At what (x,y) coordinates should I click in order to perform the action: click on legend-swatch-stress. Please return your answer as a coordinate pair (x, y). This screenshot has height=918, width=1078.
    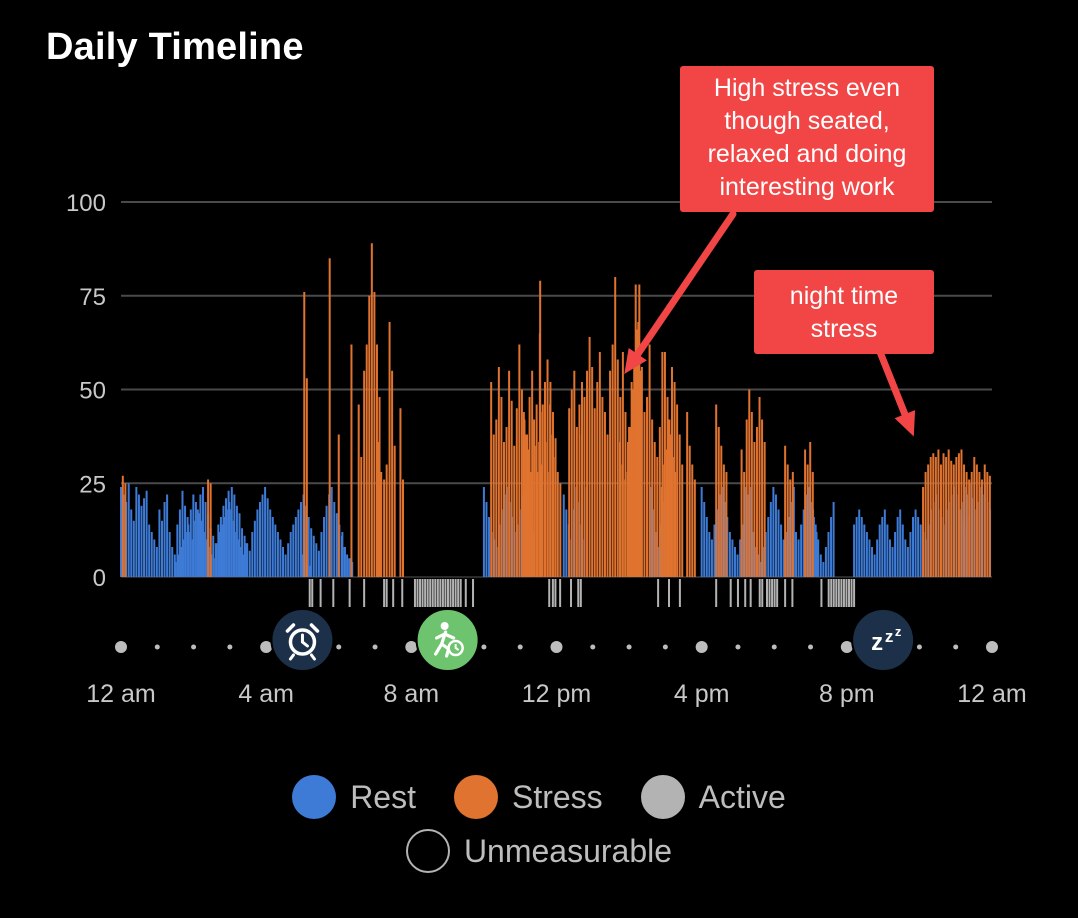
    Looking at the image, I should click on (475, 797).